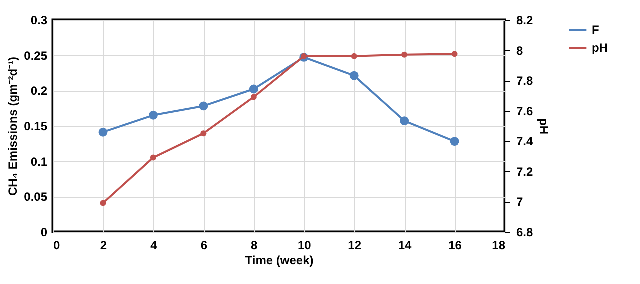  I want to click on x-tick-label: 10, so click(305, 245).